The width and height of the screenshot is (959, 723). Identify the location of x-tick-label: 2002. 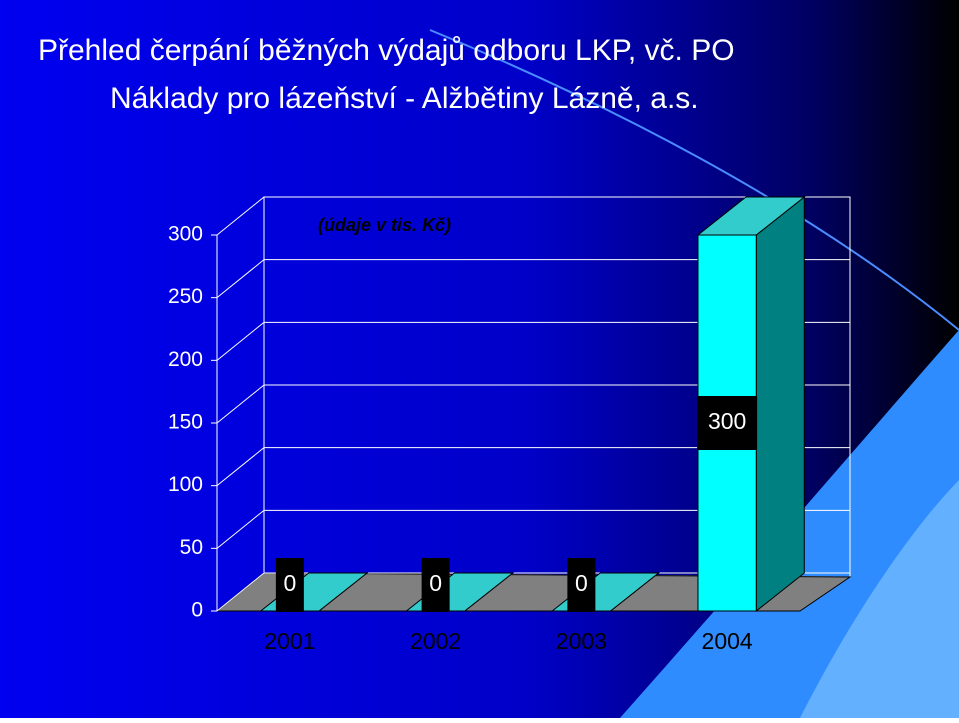
(435, 641).